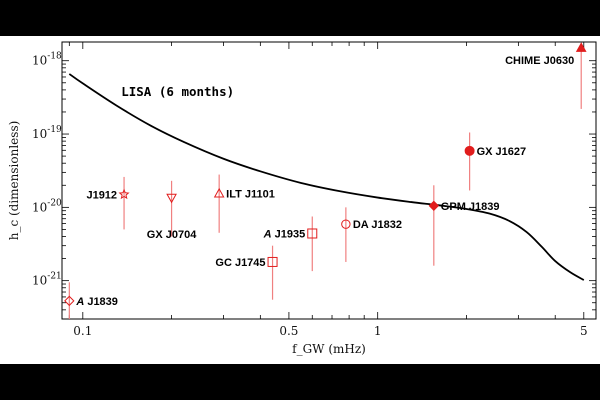 This screenshot has width=600, height=400. What do you see at coordinates (47, 206) in the screenshot?
I see `y-tick-label: 10-20` at bounding box center [47, 206].